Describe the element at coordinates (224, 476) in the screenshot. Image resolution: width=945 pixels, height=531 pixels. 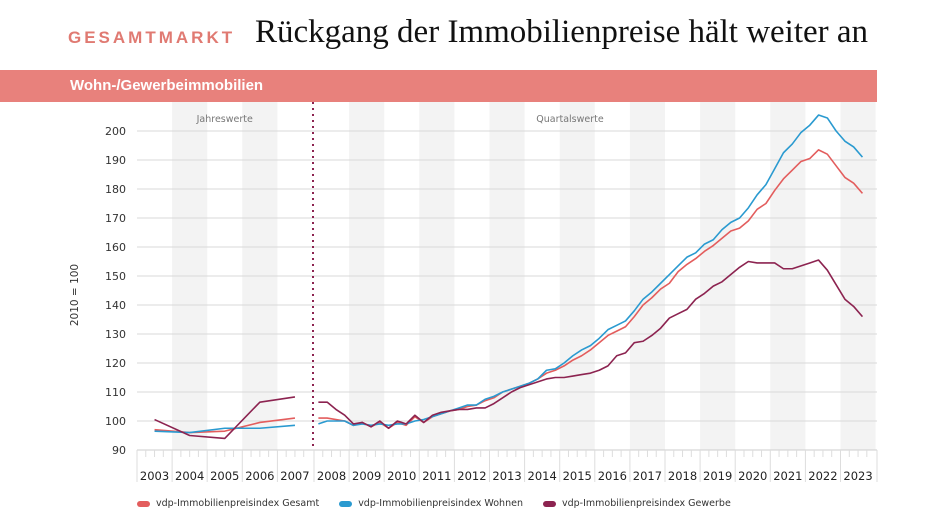
I see `x-tick-label: 2005` at that location.